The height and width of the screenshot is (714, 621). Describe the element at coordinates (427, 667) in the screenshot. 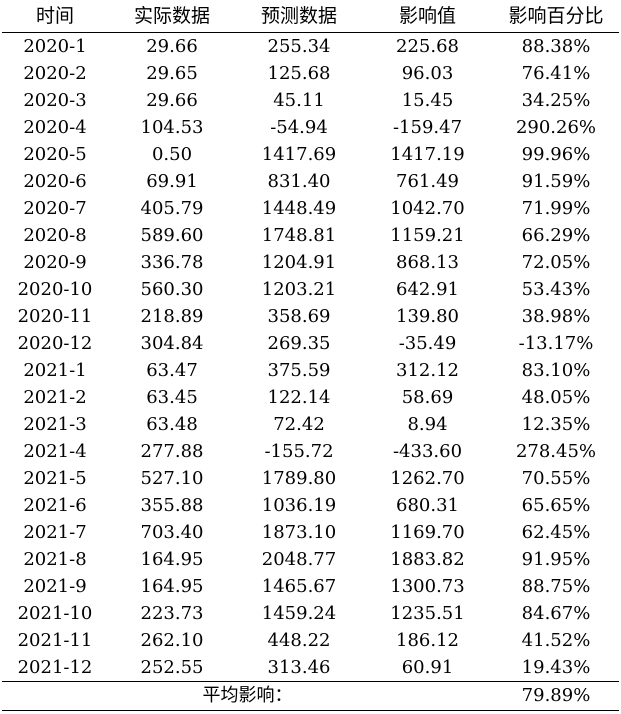

I see `cell-impact-value: 60.91` at that location.